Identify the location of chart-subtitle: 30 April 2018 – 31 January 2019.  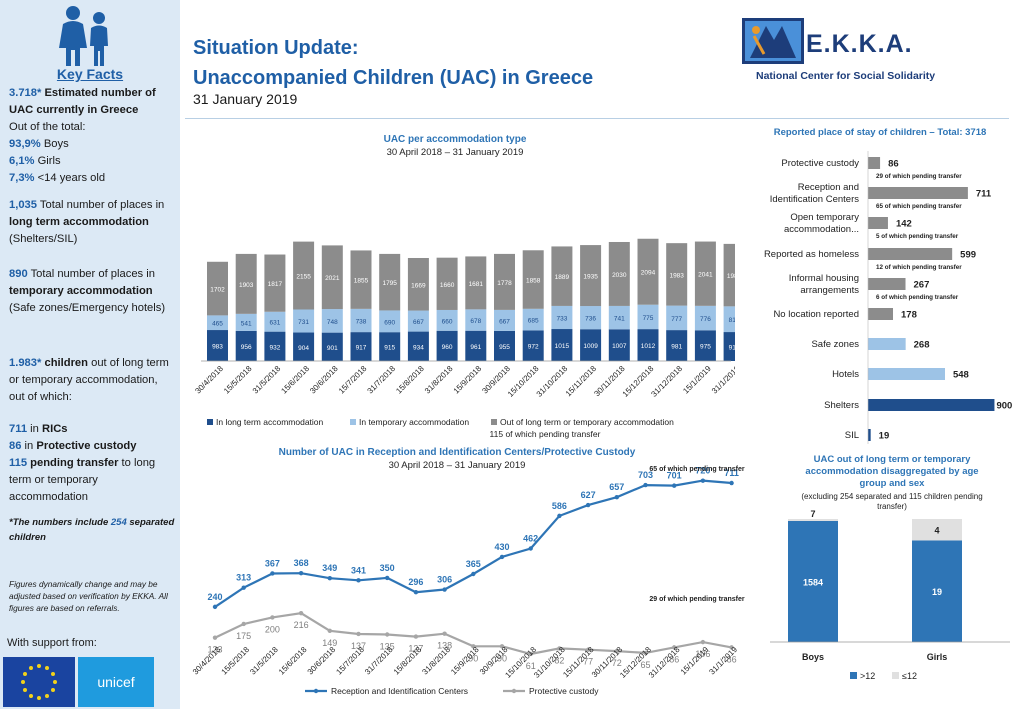
(457, 465).